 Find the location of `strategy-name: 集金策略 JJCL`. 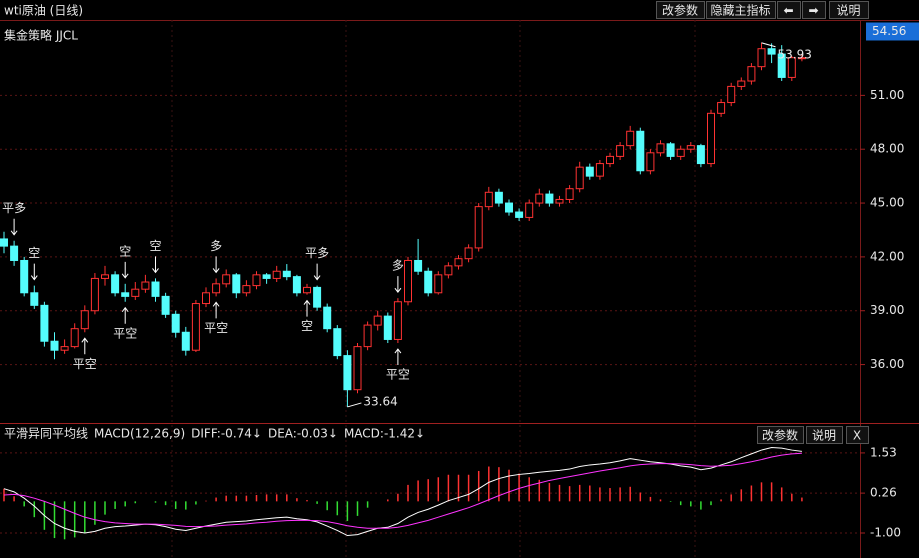

strategy-name: 集金策略 JJCL is located at coordinates (41, 35).